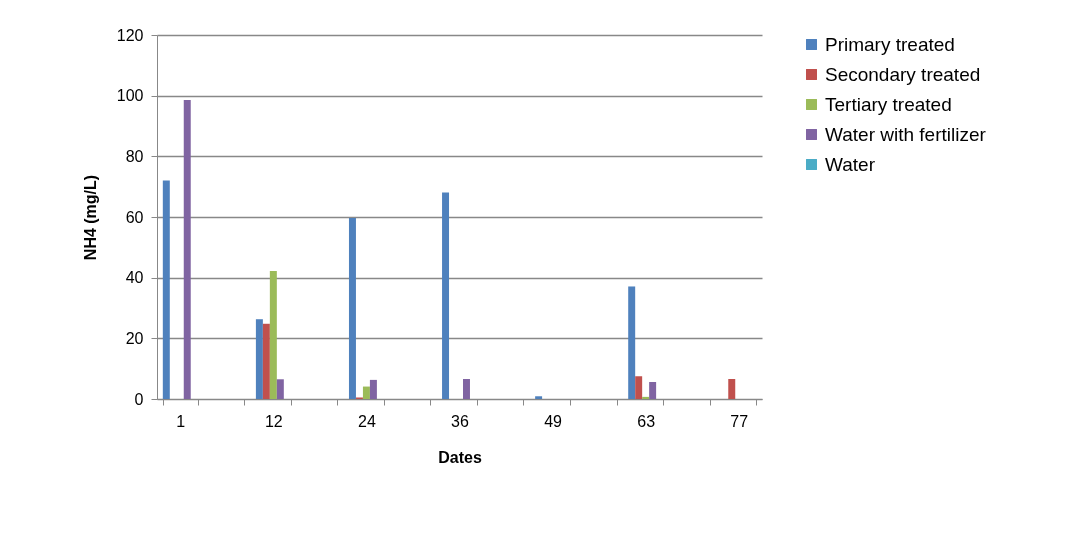 The width and height of the screenshot is (1067, 539). Describe the element at coordinates (906, 134) in the screenshot. I see `legend-label: Water with fertilizer` at that location.